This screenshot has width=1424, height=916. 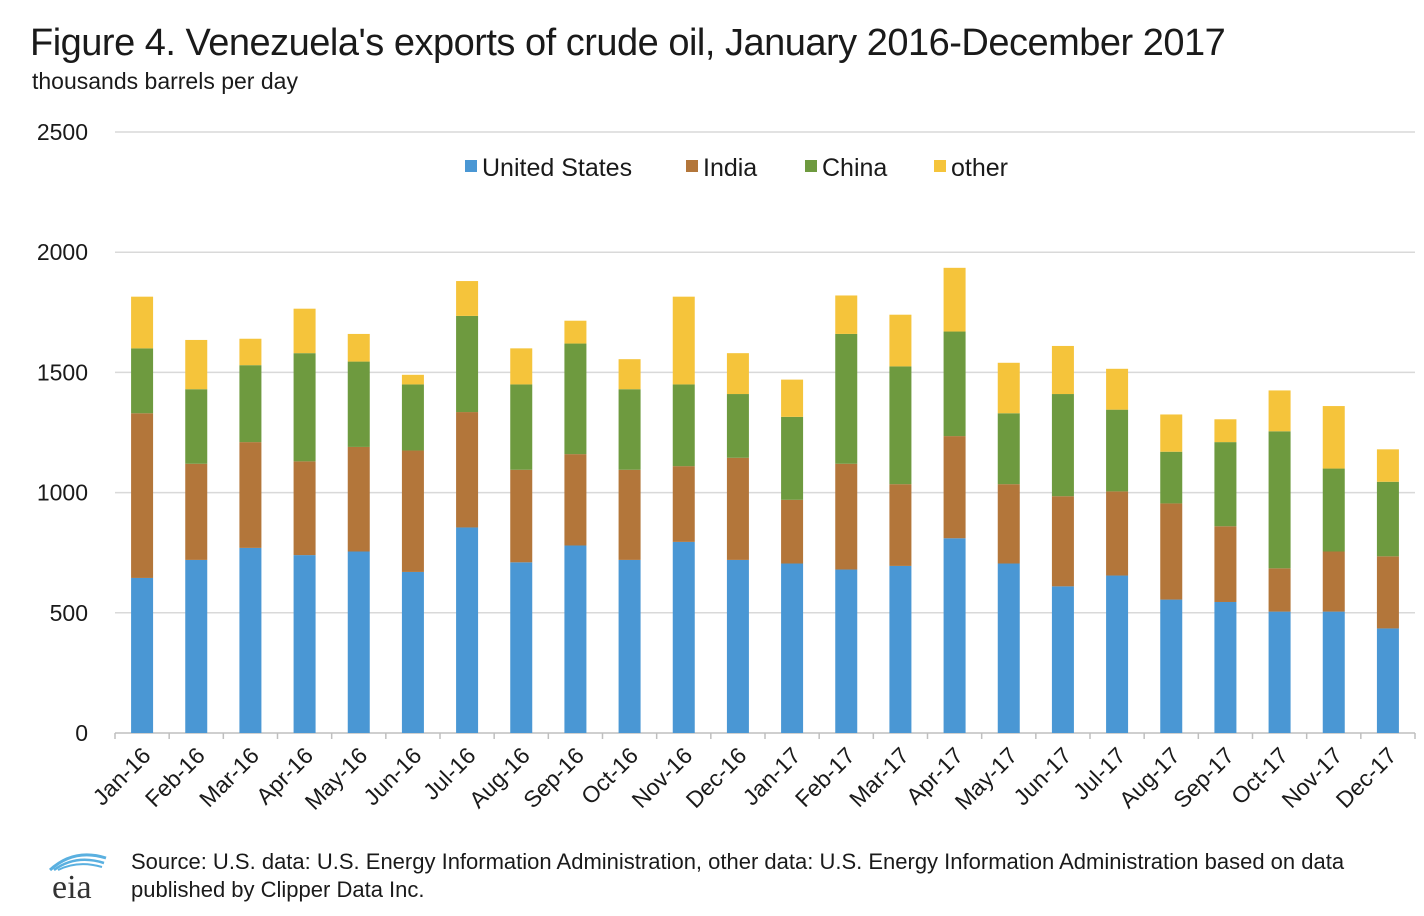 I want to click on x-tick-label: Dec-17, so click(x=1366, y=777).